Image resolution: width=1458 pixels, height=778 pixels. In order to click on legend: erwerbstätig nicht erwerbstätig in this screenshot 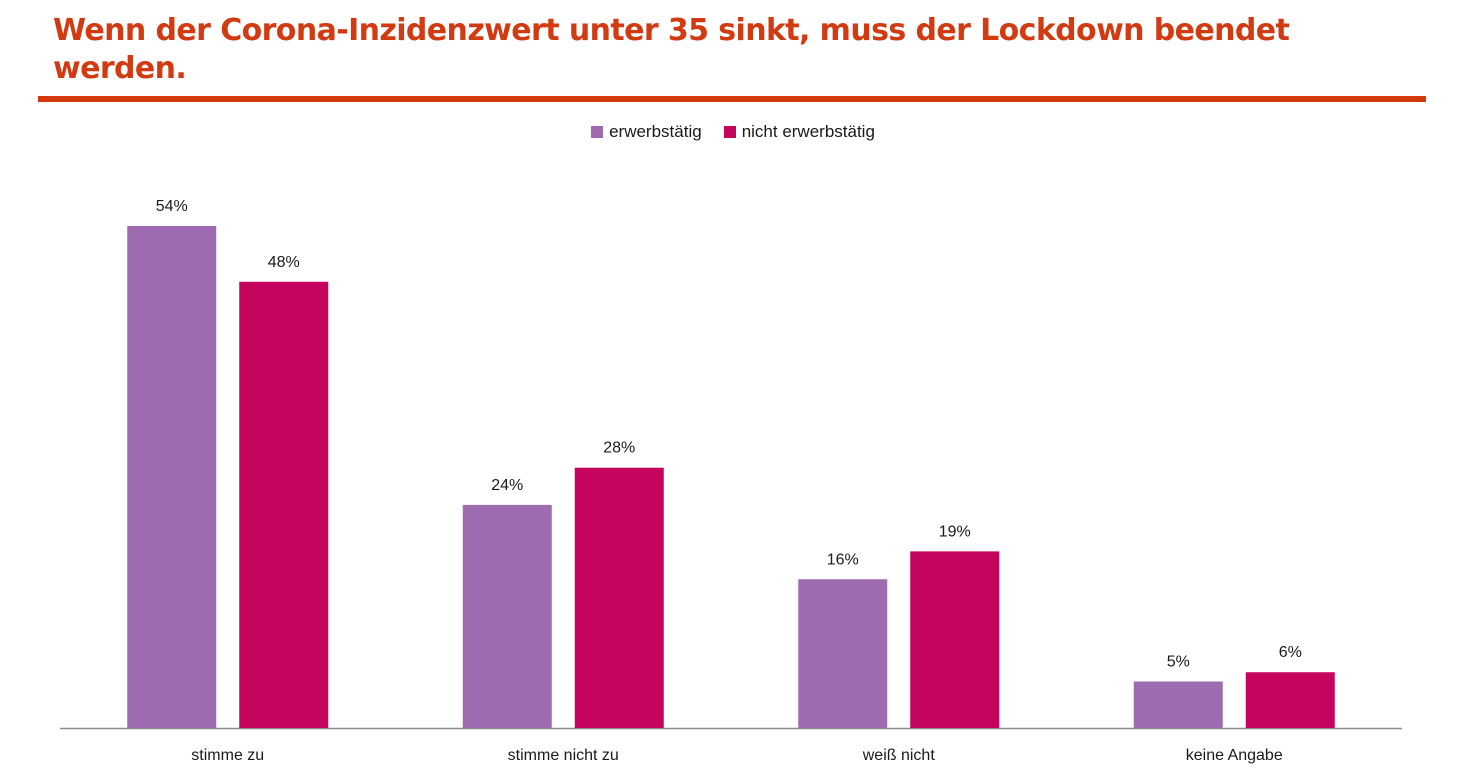, I will do `click(729, 132)`.